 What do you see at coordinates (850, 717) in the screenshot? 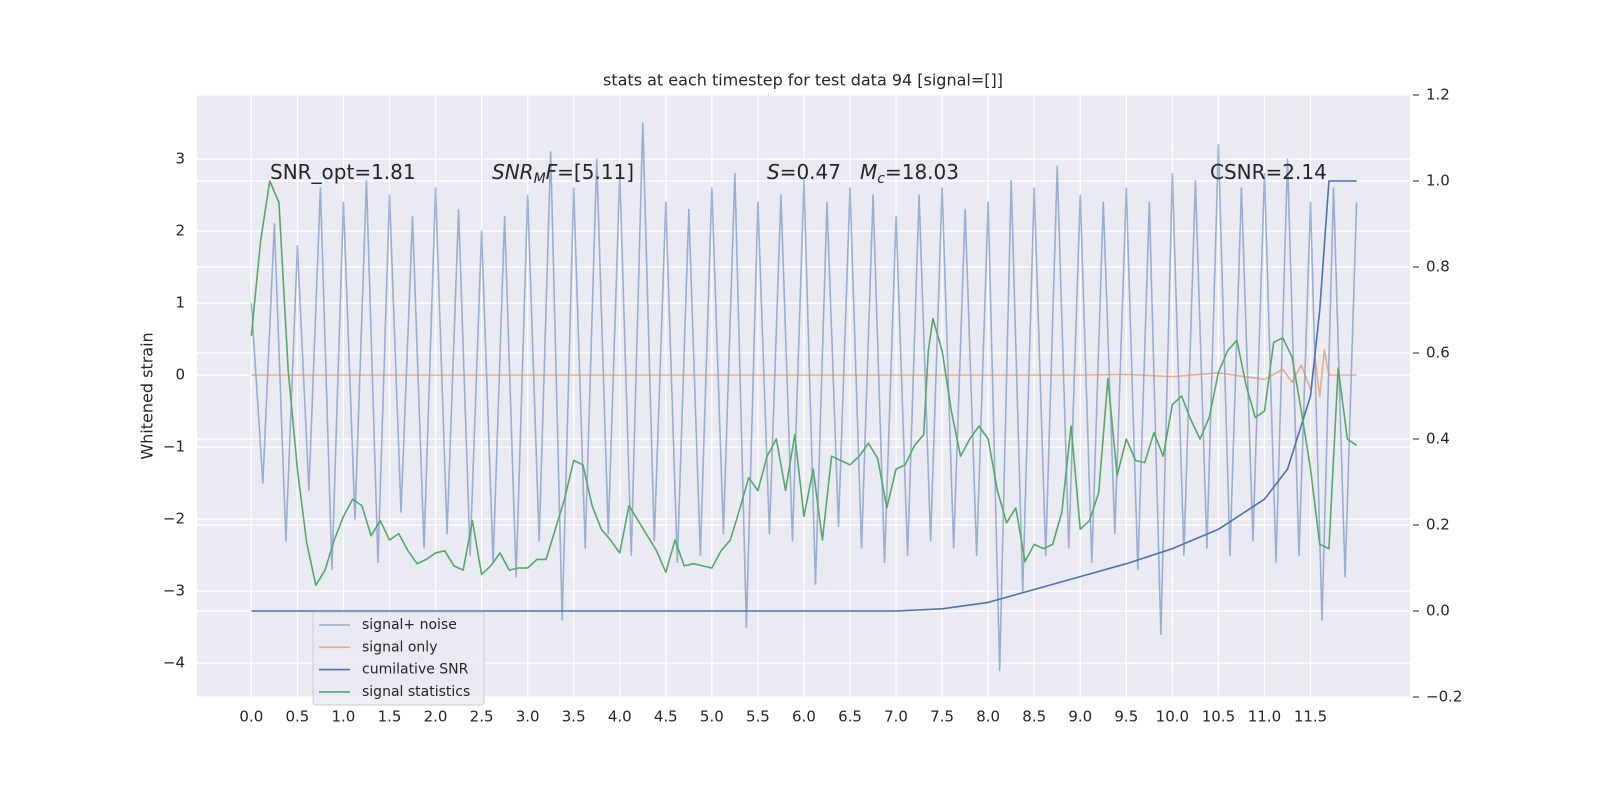
I see `x-tick-label: 6.5` at bounding box center [850, 717].